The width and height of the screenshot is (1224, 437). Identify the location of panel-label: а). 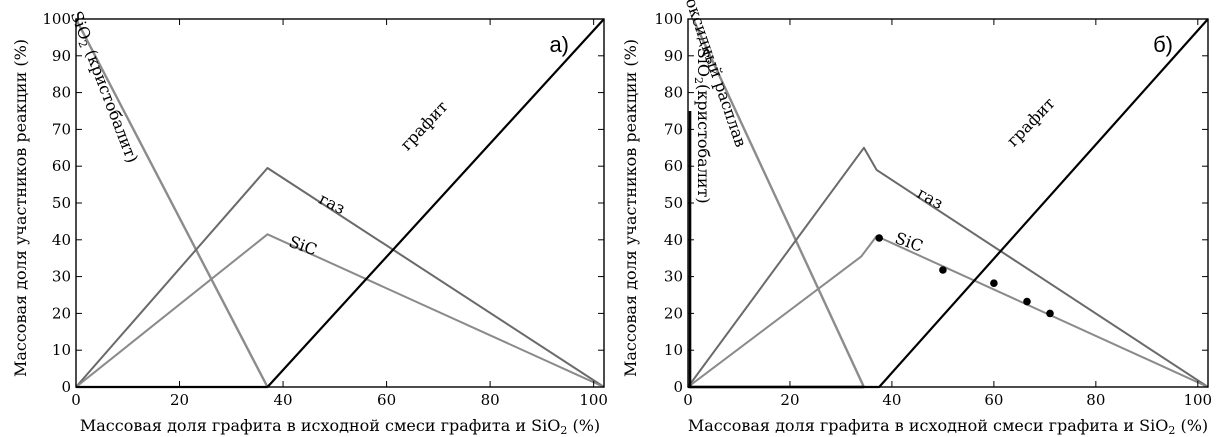
(559, 44).